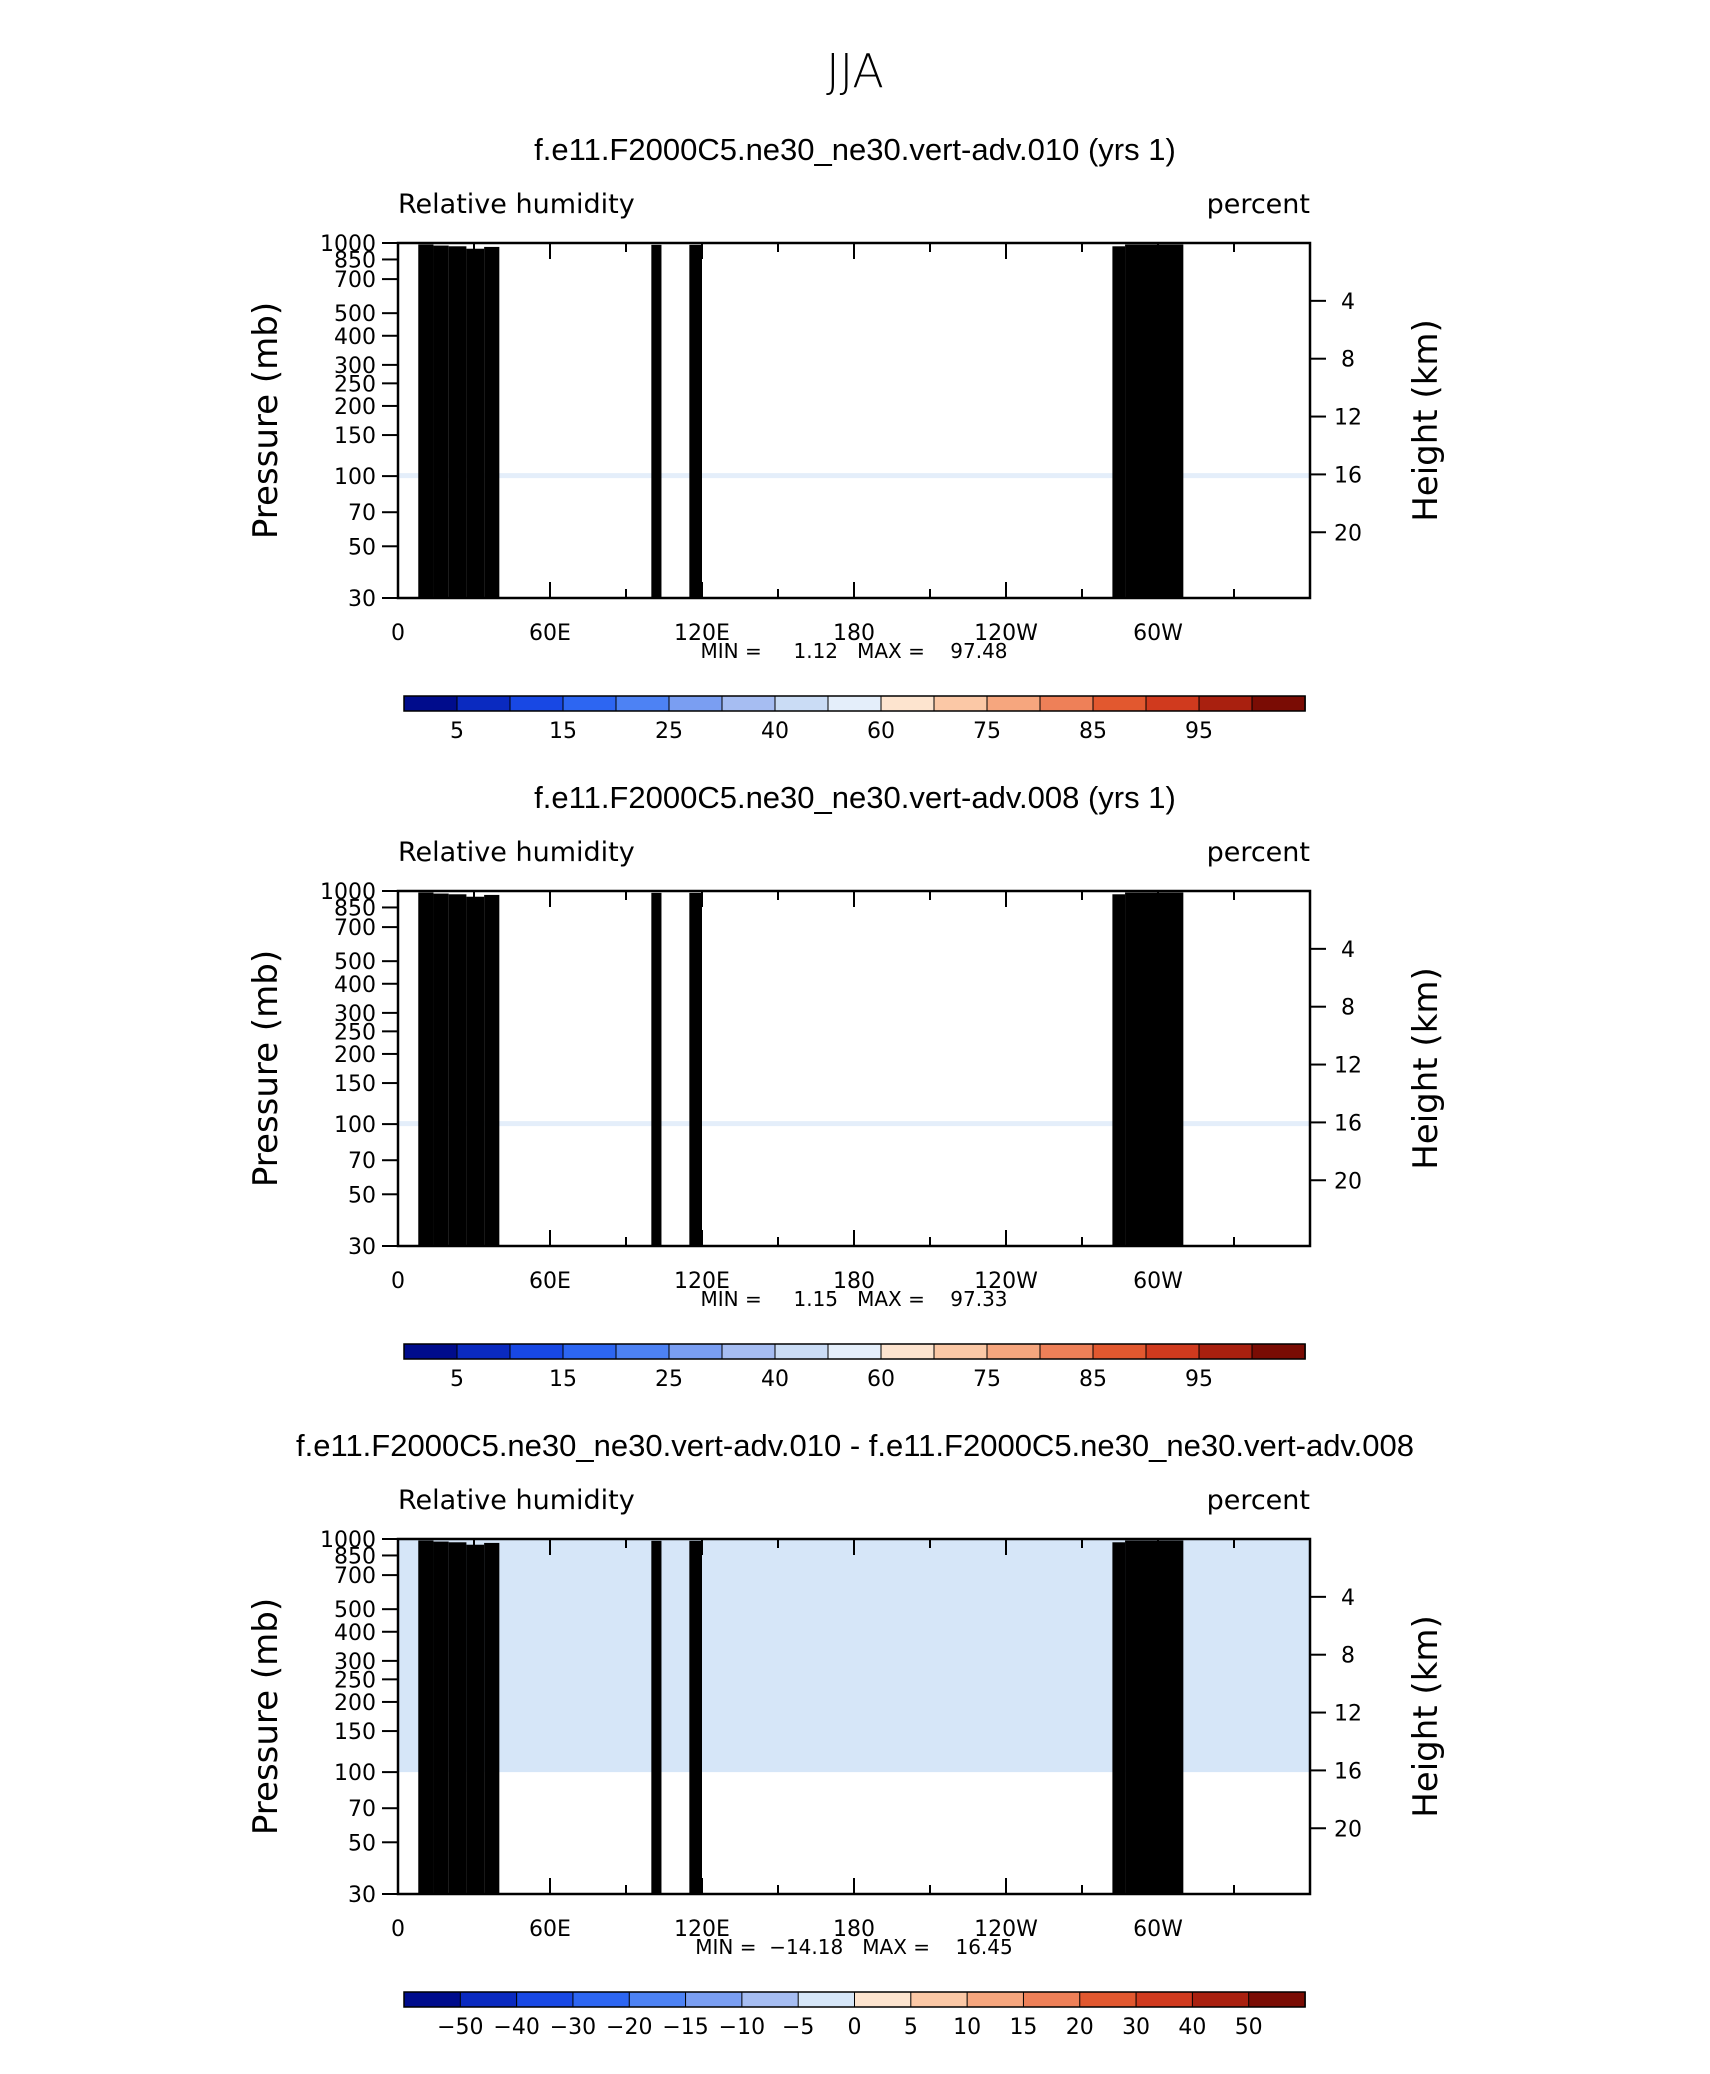 This screenshot has height=2074, width=1710. What do you see at coordinates (1348, 475) in the screenshot?
I see `height-tick-label: 16` at bounding box center [1348, 475].